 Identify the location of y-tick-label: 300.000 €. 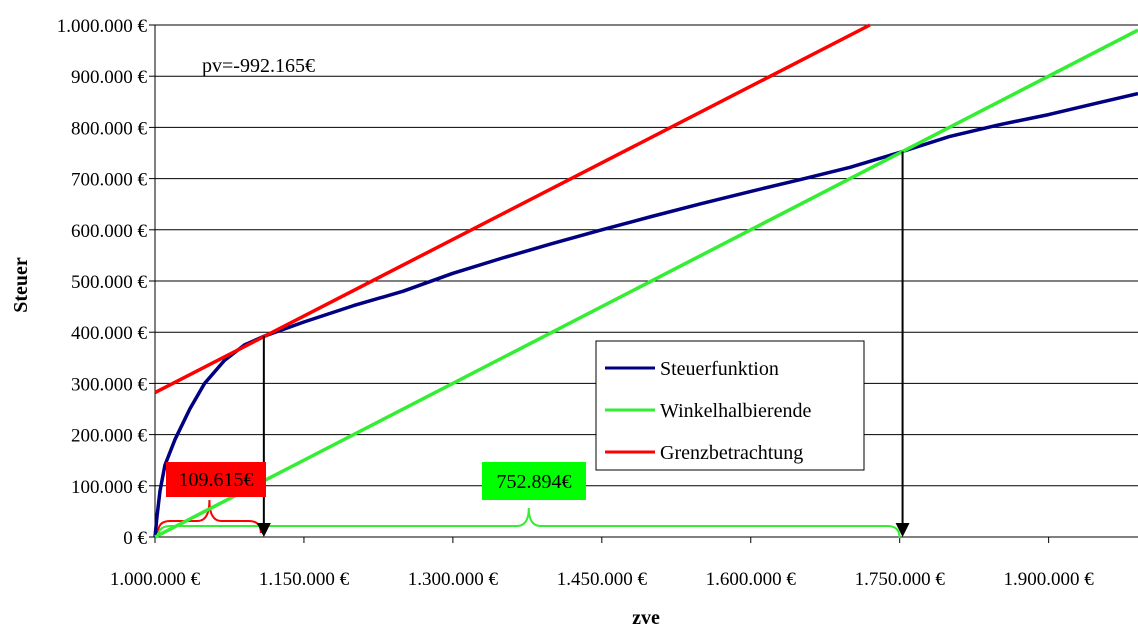
(109, 384).